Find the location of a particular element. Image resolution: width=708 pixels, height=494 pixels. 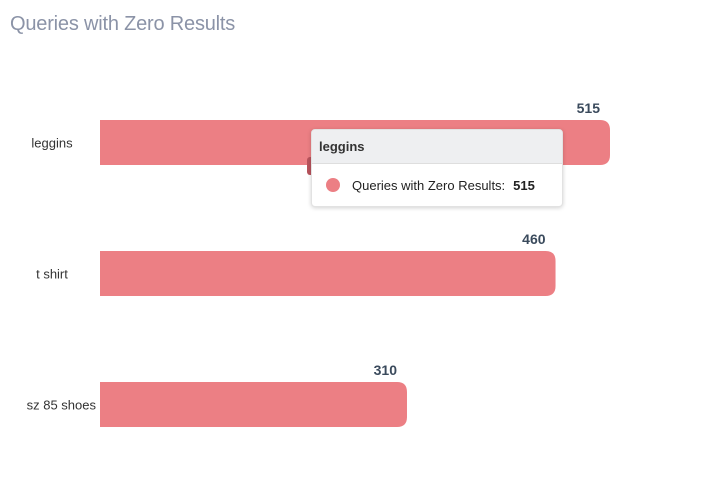

category-label: t shirt is located at coordinates (52, 274).